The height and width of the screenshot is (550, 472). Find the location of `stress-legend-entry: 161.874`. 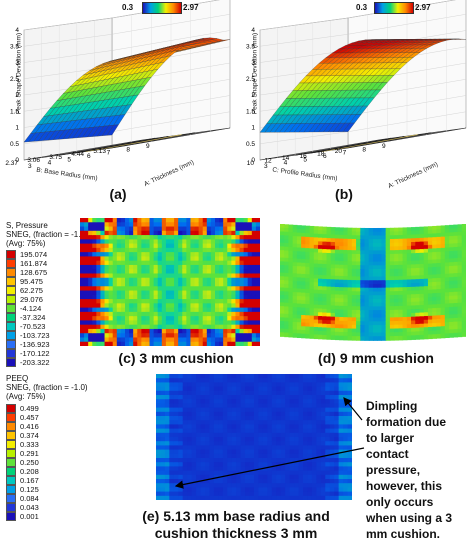

stress-legend-entry: 161.874 is located at coordinates (26, 263).